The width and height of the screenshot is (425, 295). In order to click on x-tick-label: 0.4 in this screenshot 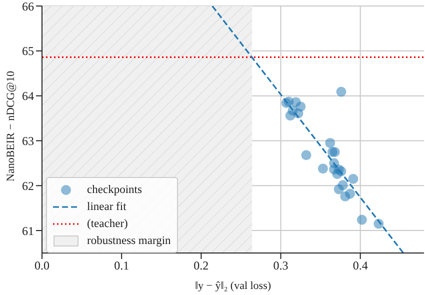, I will do `click(360, 265)`.